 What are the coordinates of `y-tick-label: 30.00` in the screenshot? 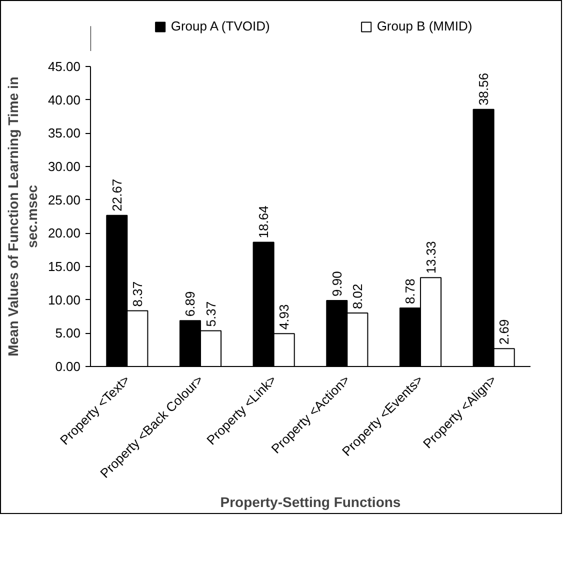 It's located at (64, 166).